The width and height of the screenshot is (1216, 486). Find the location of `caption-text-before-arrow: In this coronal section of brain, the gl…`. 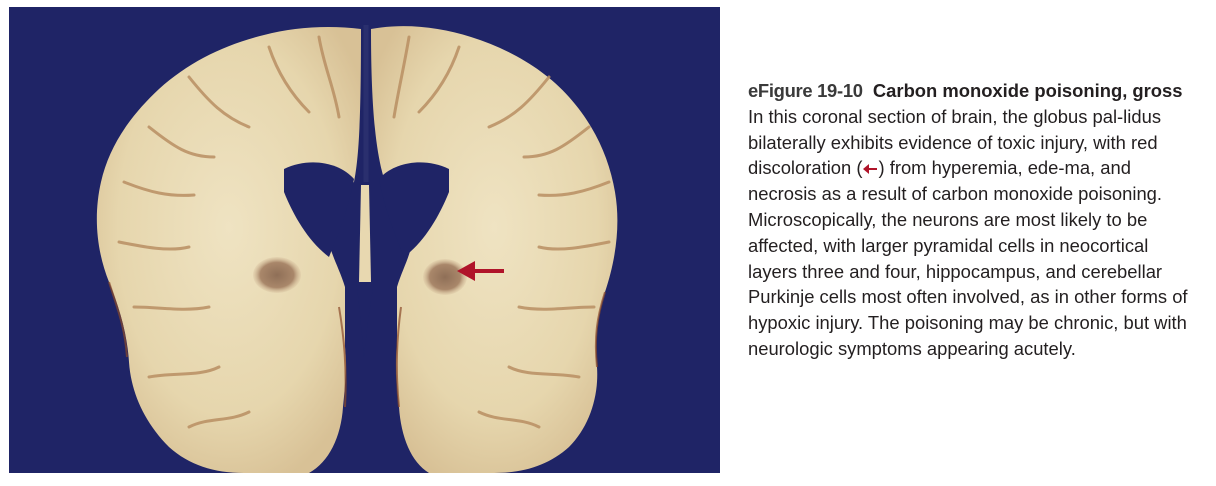

caption-text-before-arrow: In this coronal section of brain, the gl… is located at coordinates (955, 142).